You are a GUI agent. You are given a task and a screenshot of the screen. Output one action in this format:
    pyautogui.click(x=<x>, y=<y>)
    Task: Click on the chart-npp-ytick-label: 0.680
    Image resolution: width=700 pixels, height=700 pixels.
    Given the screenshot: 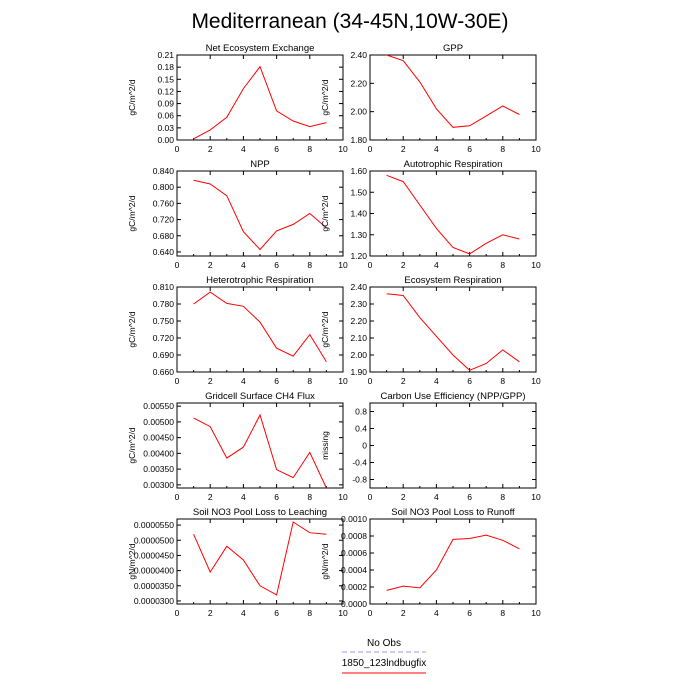 What is the action you would take?
    pyautogui.click(x=164, y=236)
    